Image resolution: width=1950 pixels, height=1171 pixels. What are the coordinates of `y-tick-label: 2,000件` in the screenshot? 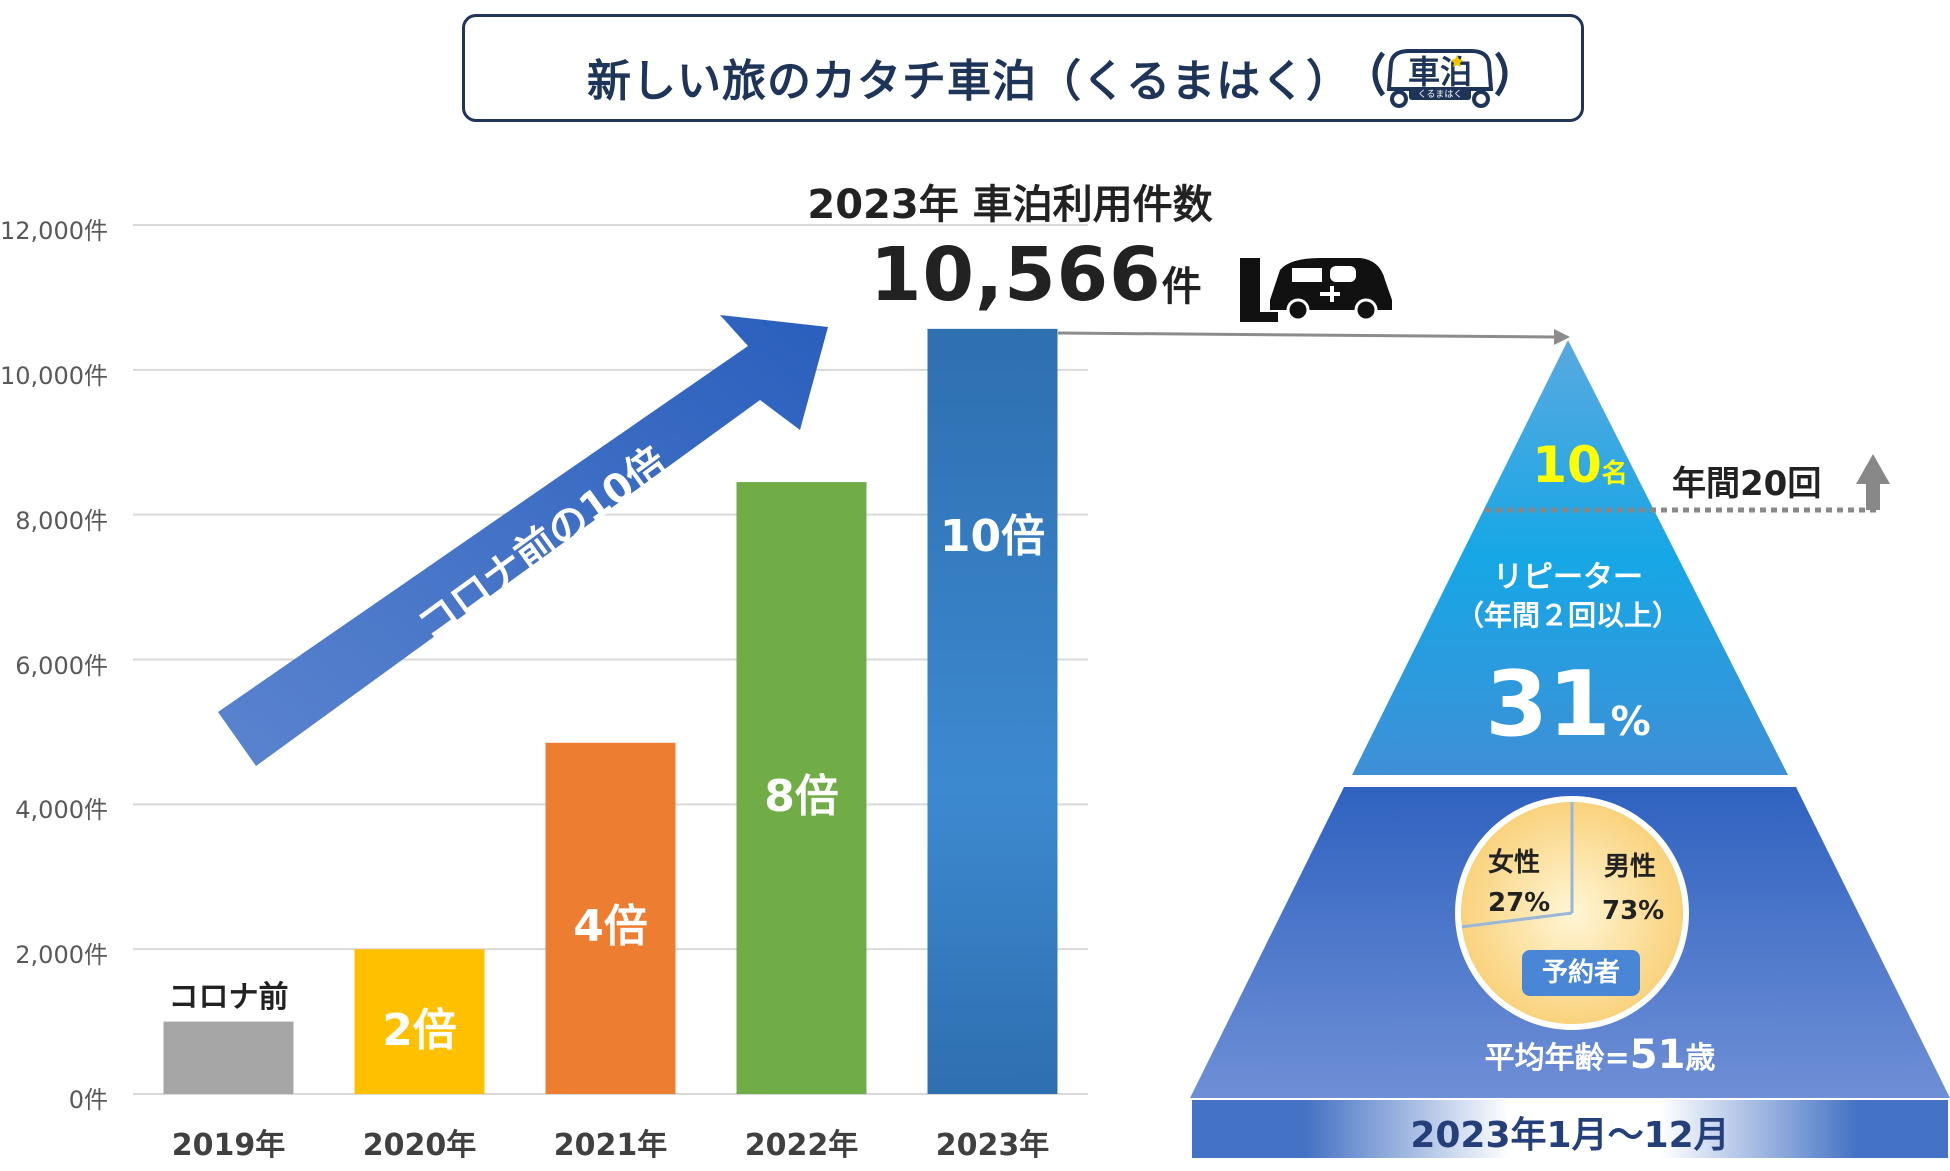 It's located at (61, 955).